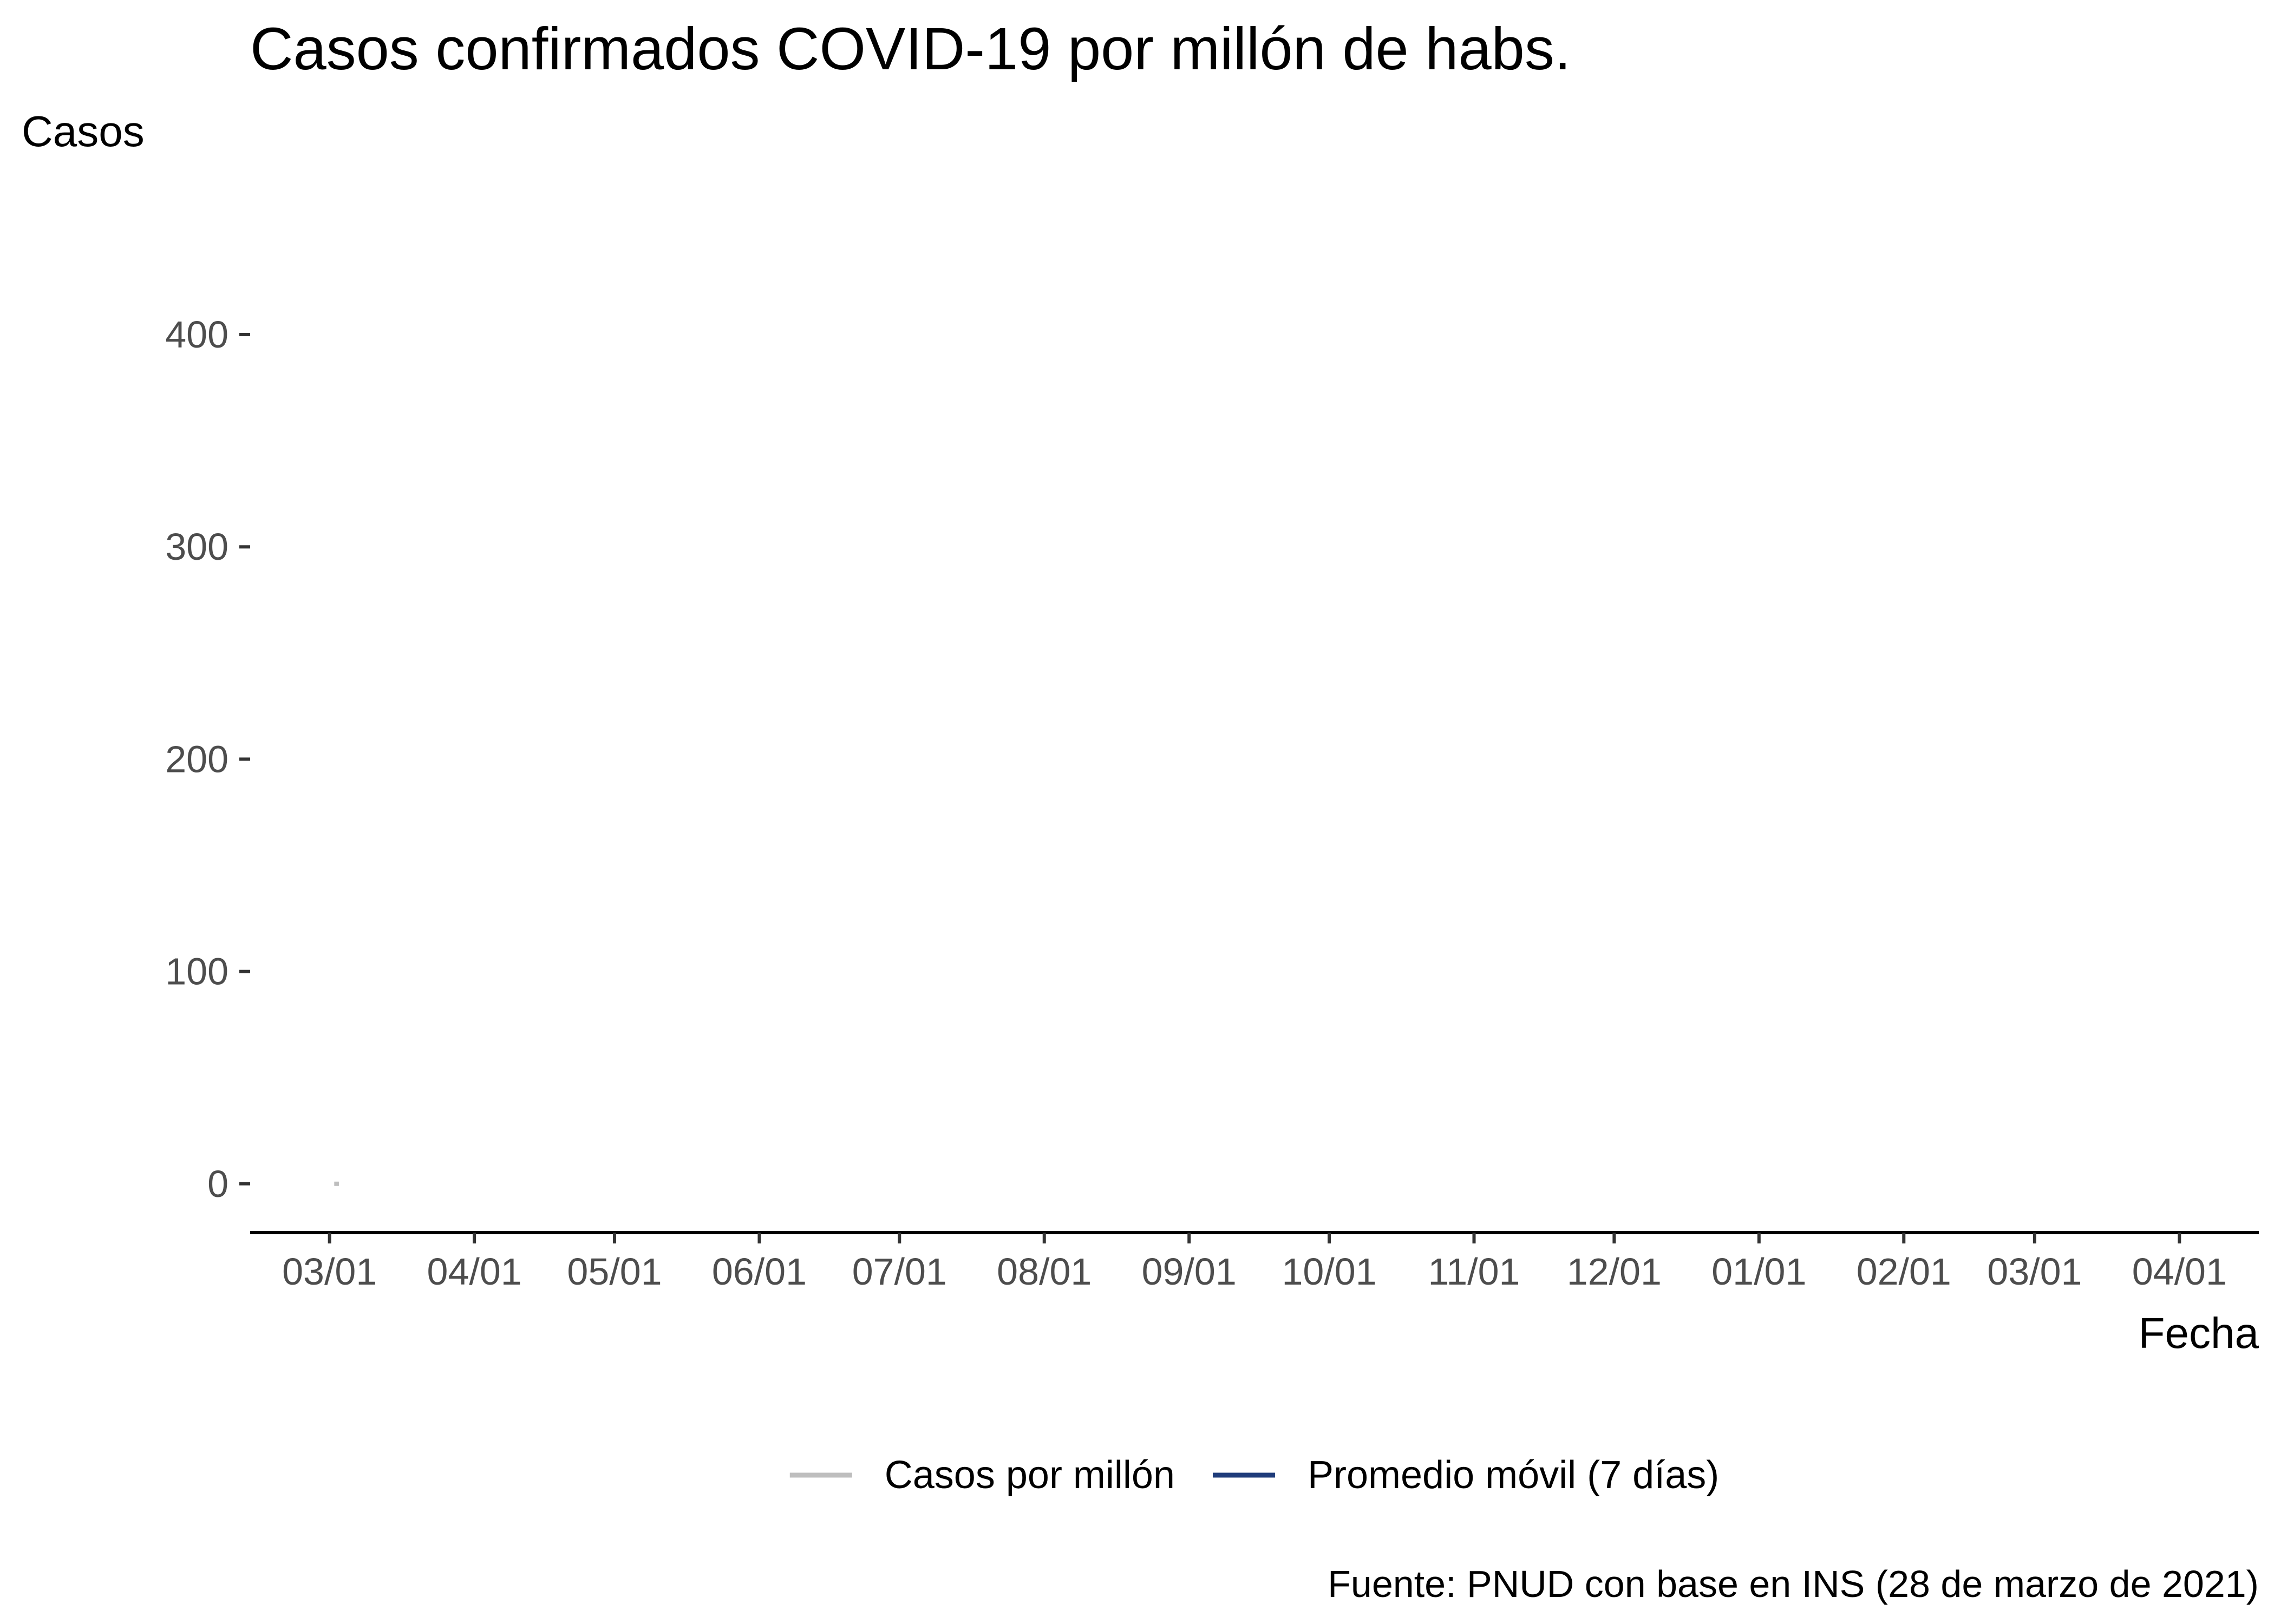 This screenshot has width=2274, height=1624. I want to click on y-tick-label: 200, so click(197, 759).